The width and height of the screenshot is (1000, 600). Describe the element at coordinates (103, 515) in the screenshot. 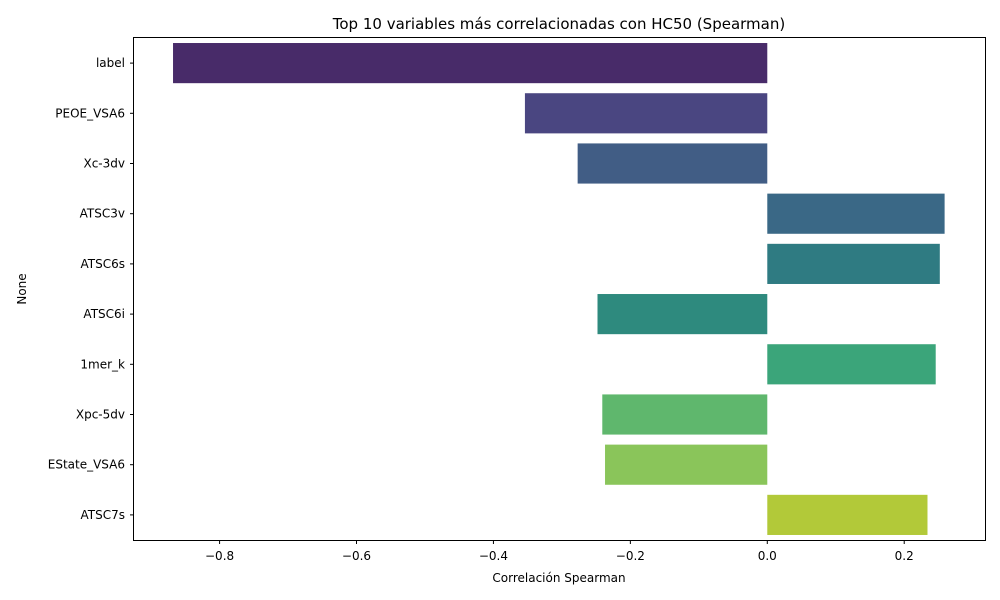

I see `y-tick-label: ATSC7s` at that location.